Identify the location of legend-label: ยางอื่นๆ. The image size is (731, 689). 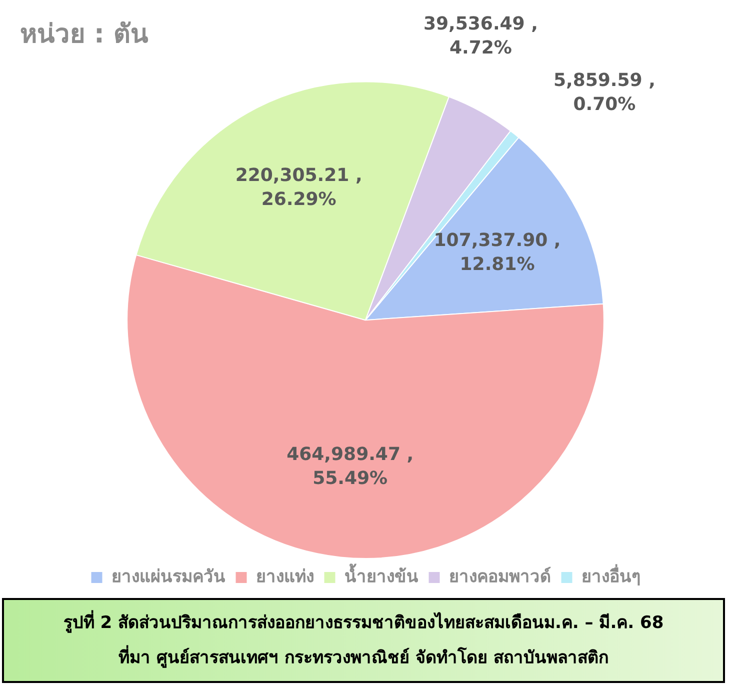
(610, 575).